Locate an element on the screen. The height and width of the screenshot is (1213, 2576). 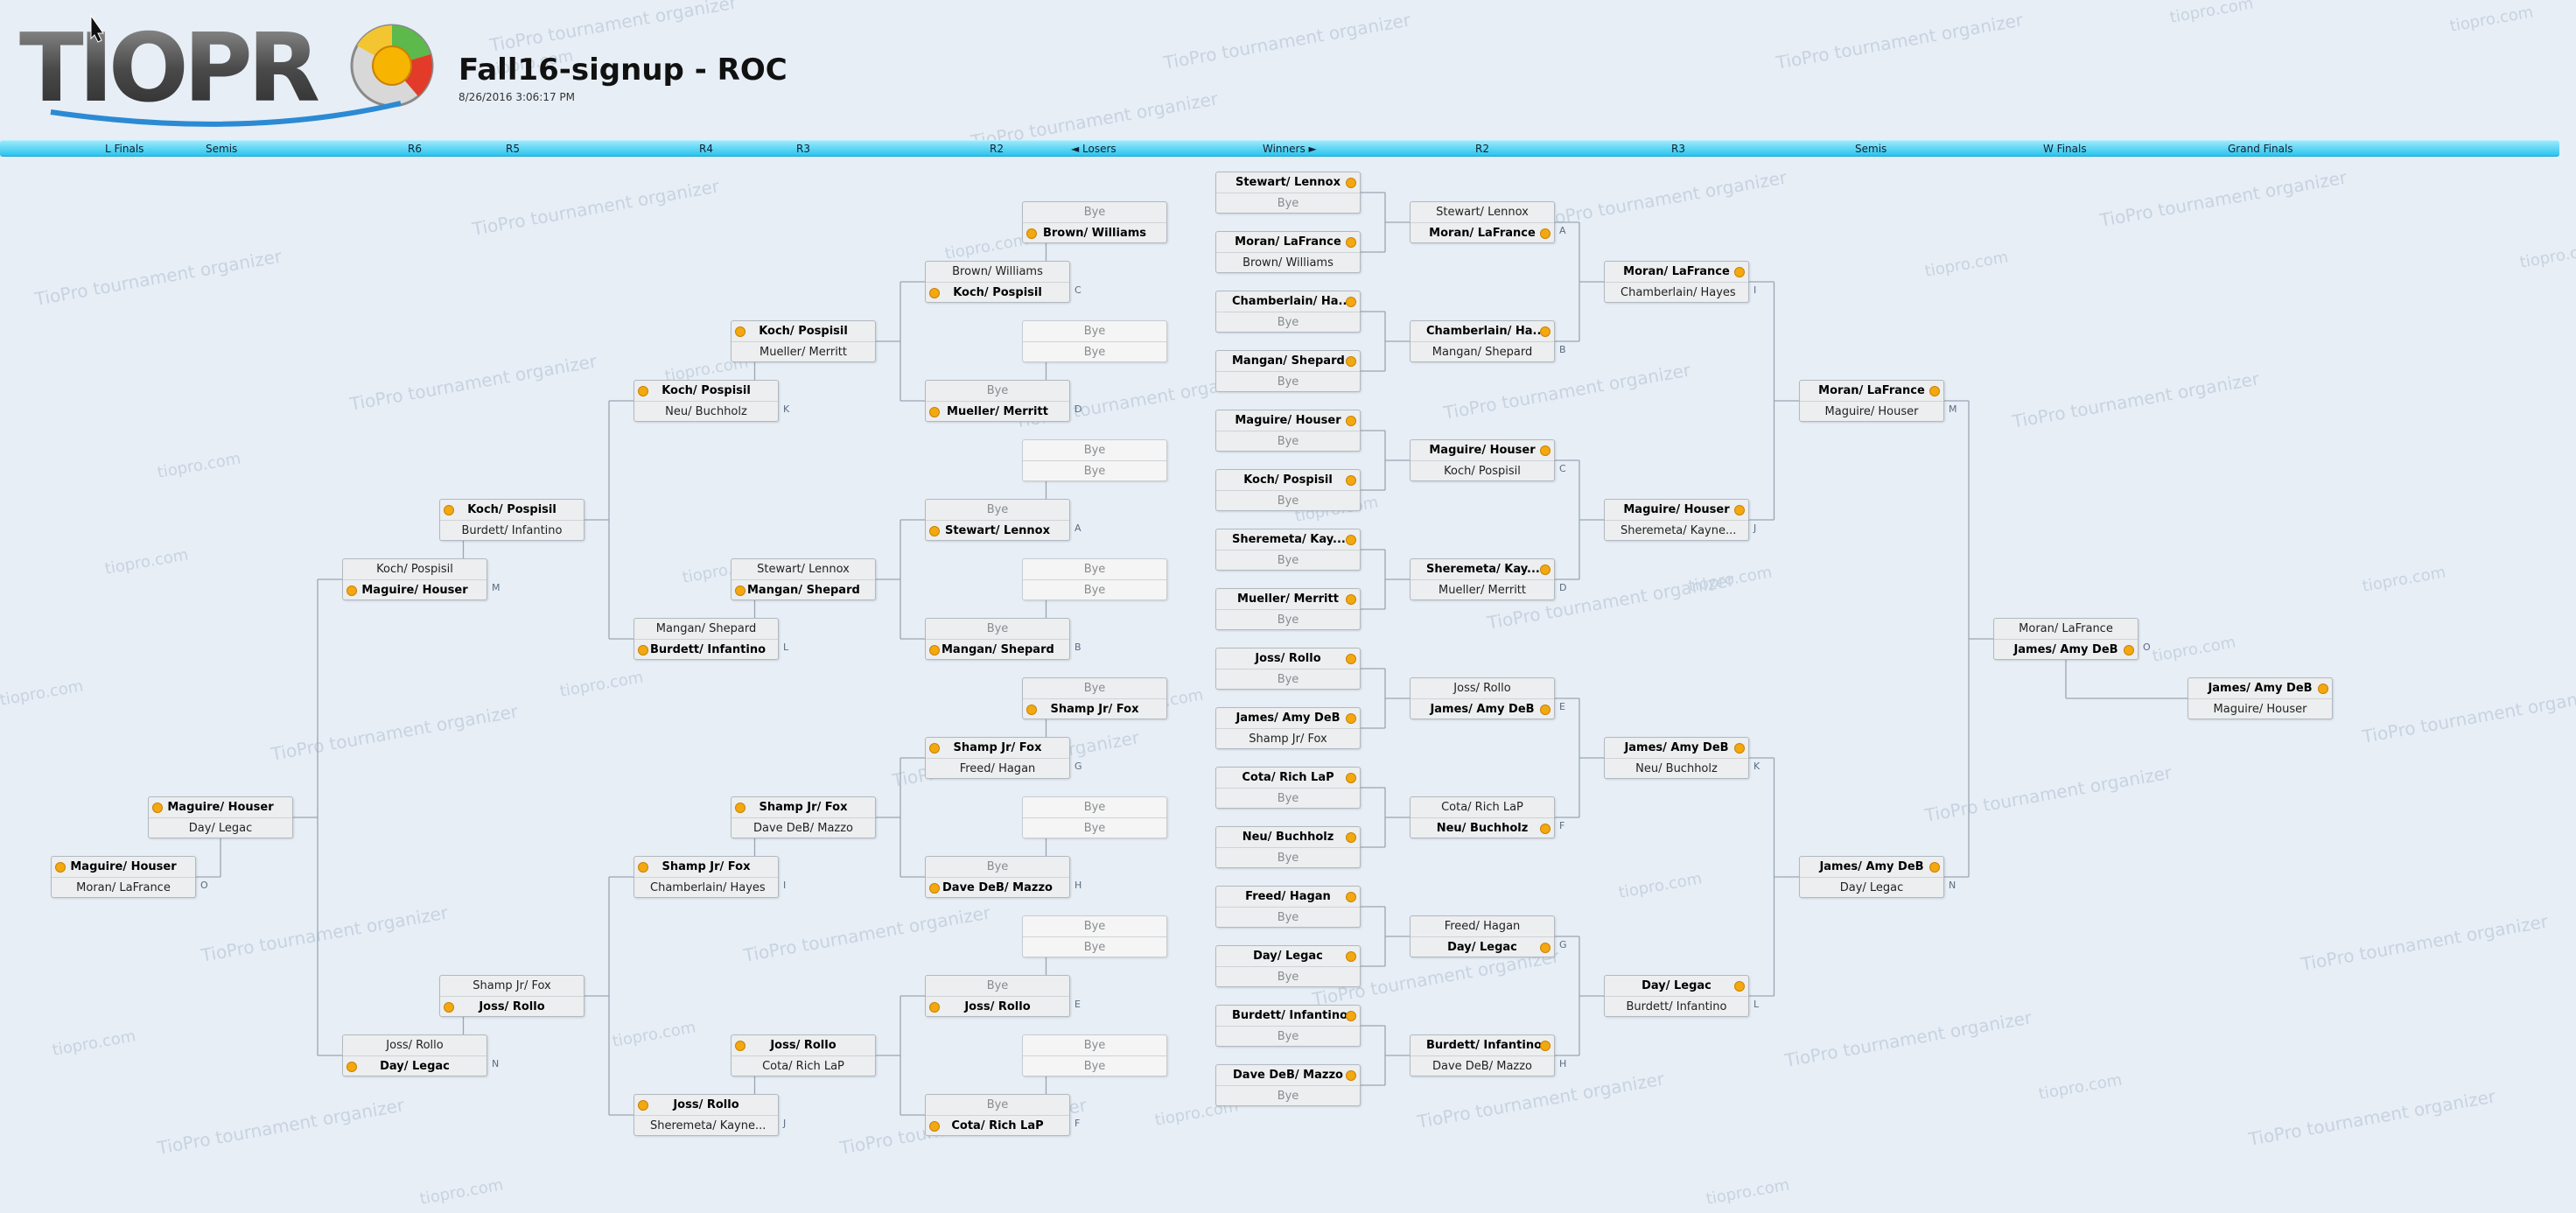
match-slot: Maguire/ Houser Koch/ Pospisil C is located at coordinates (1488, 460).